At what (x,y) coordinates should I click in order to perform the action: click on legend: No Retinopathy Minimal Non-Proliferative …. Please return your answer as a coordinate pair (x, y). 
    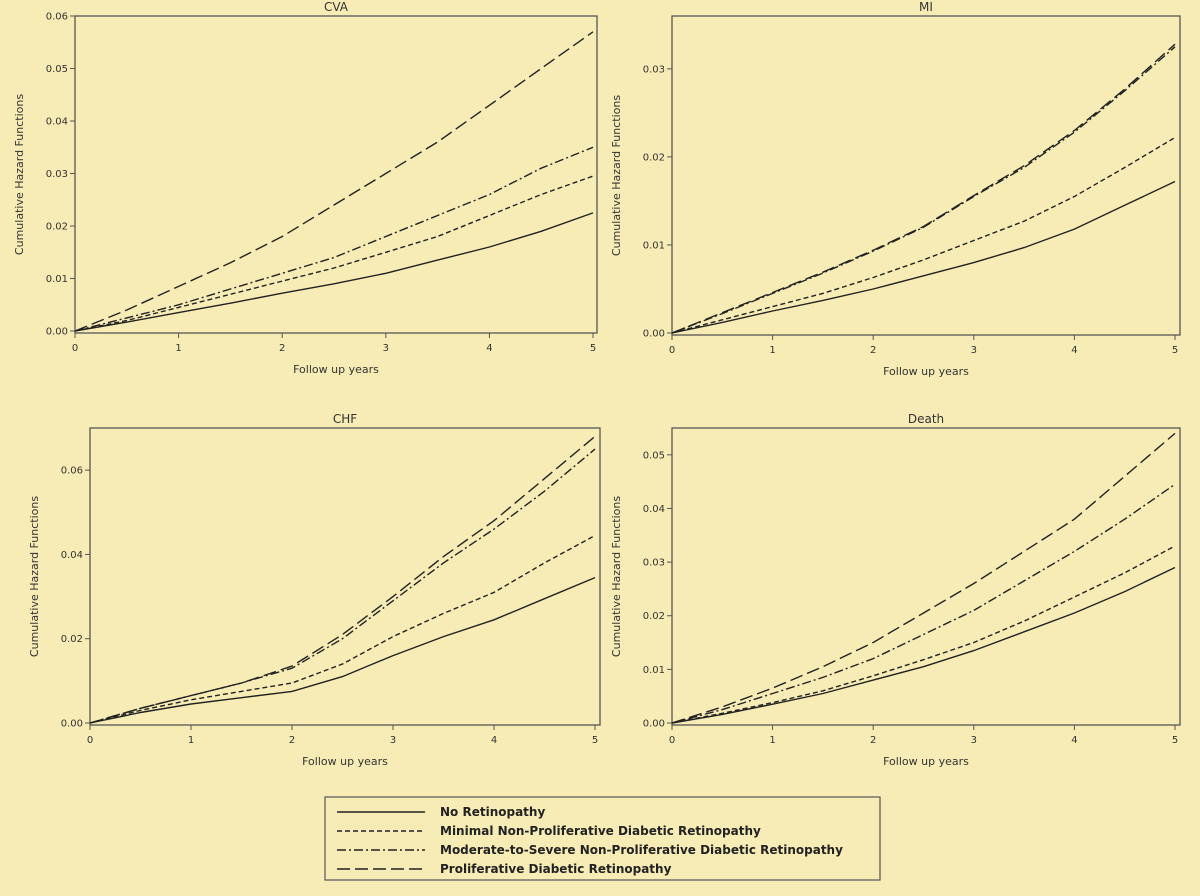
    Looking at the image, I should click on (602, 838).